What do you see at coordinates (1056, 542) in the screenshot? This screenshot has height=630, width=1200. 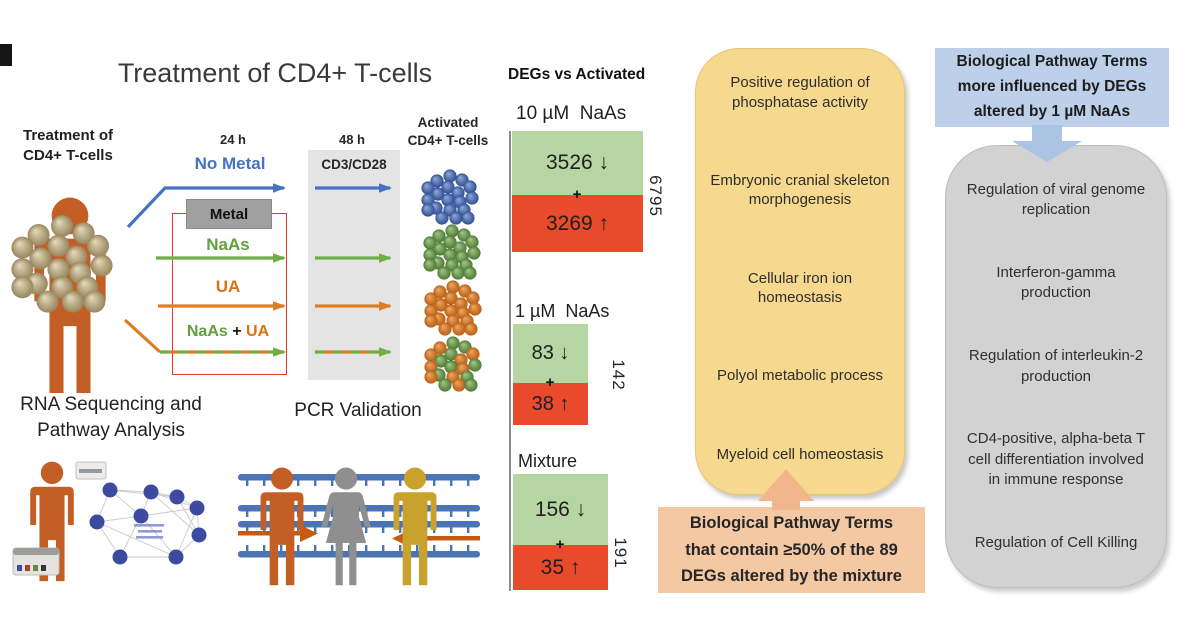 I see `pathway-term: Regulation of Cell Killing` at bounding box center [1056, 542].